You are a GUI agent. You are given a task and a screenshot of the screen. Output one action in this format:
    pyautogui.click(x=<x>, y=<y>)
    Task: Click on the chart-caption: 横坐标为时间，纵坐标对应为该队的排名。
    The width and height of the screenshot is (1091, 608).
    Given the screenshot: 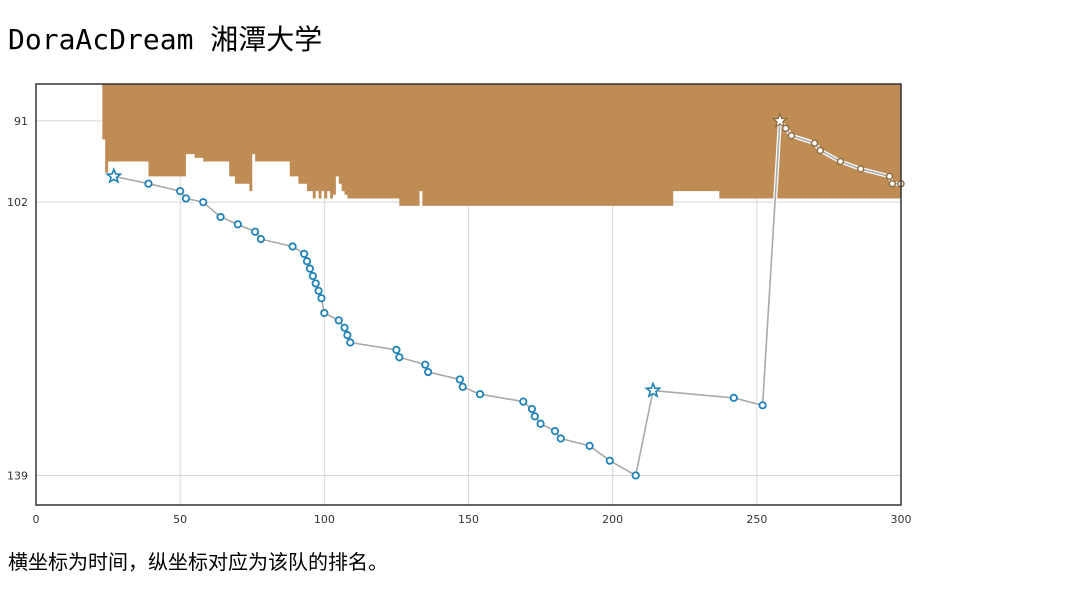 What is the action you would take?
    pyautogui.click(x=198, y=562)
    